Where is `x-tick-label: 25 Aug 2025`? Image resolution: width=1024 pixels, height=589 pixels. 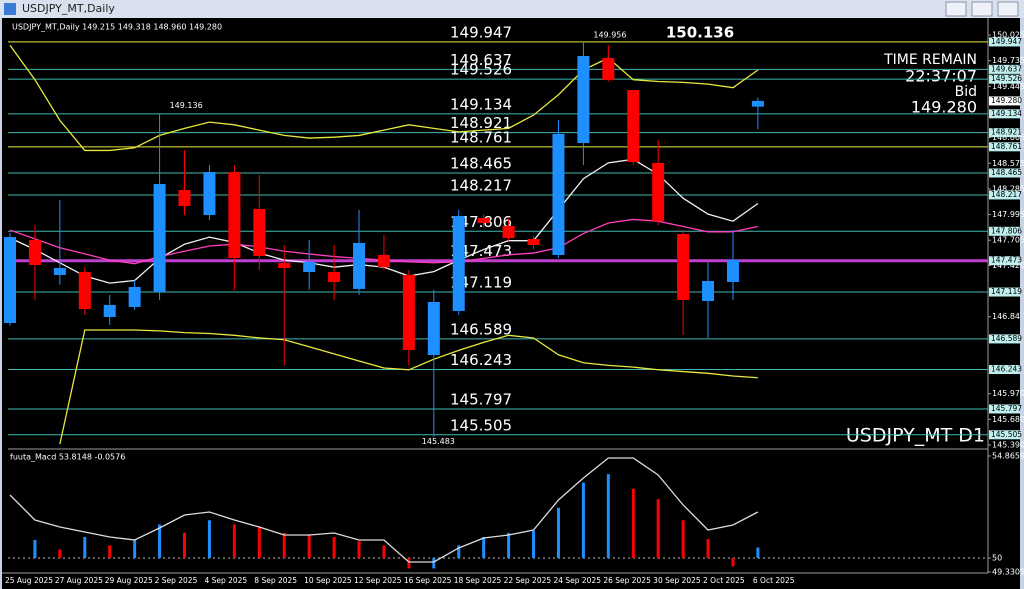
x-tick-label: 25 Aug 2025 is located at coordinates (29, 580).